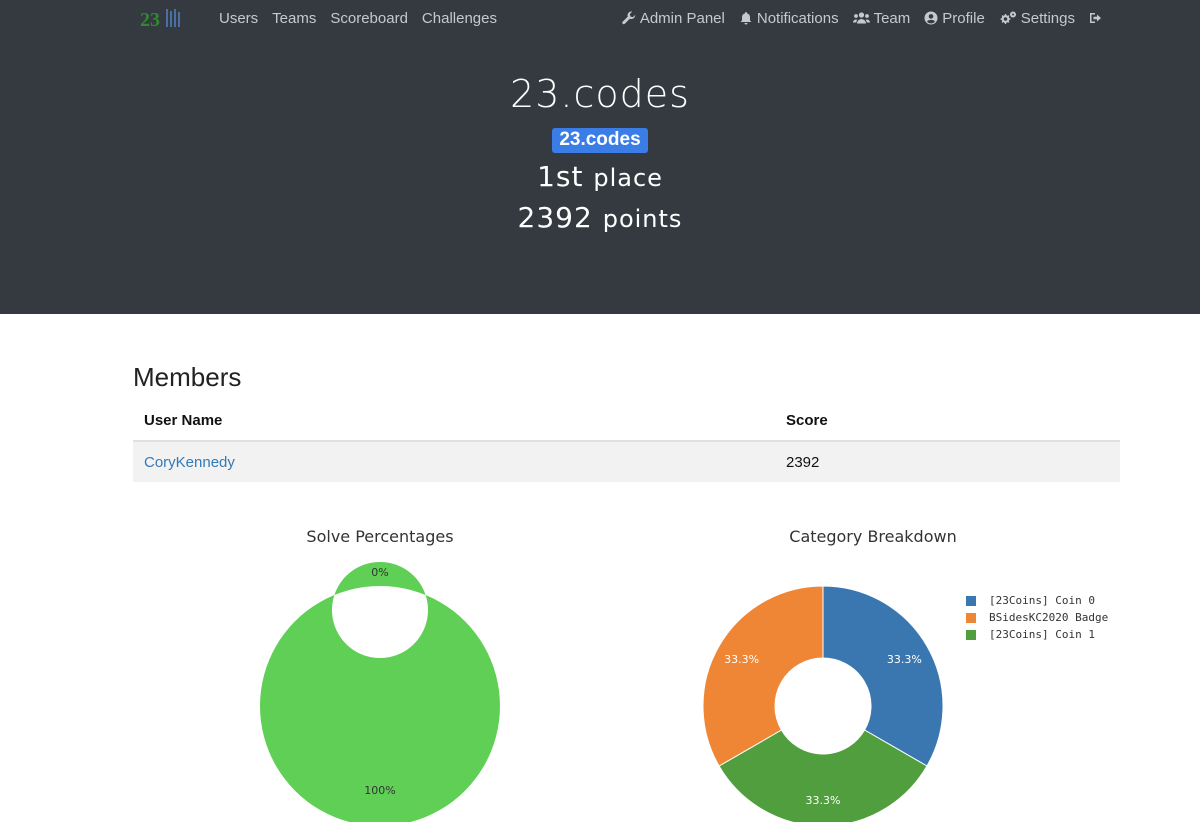  What do you see at coordinates (239, 18) in the screenshot?
I see `nav-users: Users` at bounding box center [239, 18].